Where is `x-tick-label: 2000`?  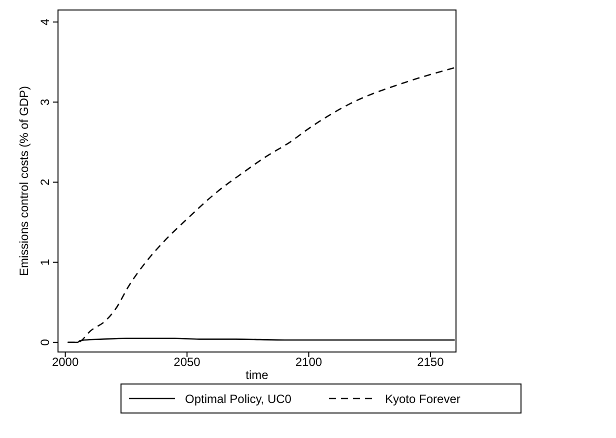
x-tick-label: 2000 is located at coordinates (65, 362).